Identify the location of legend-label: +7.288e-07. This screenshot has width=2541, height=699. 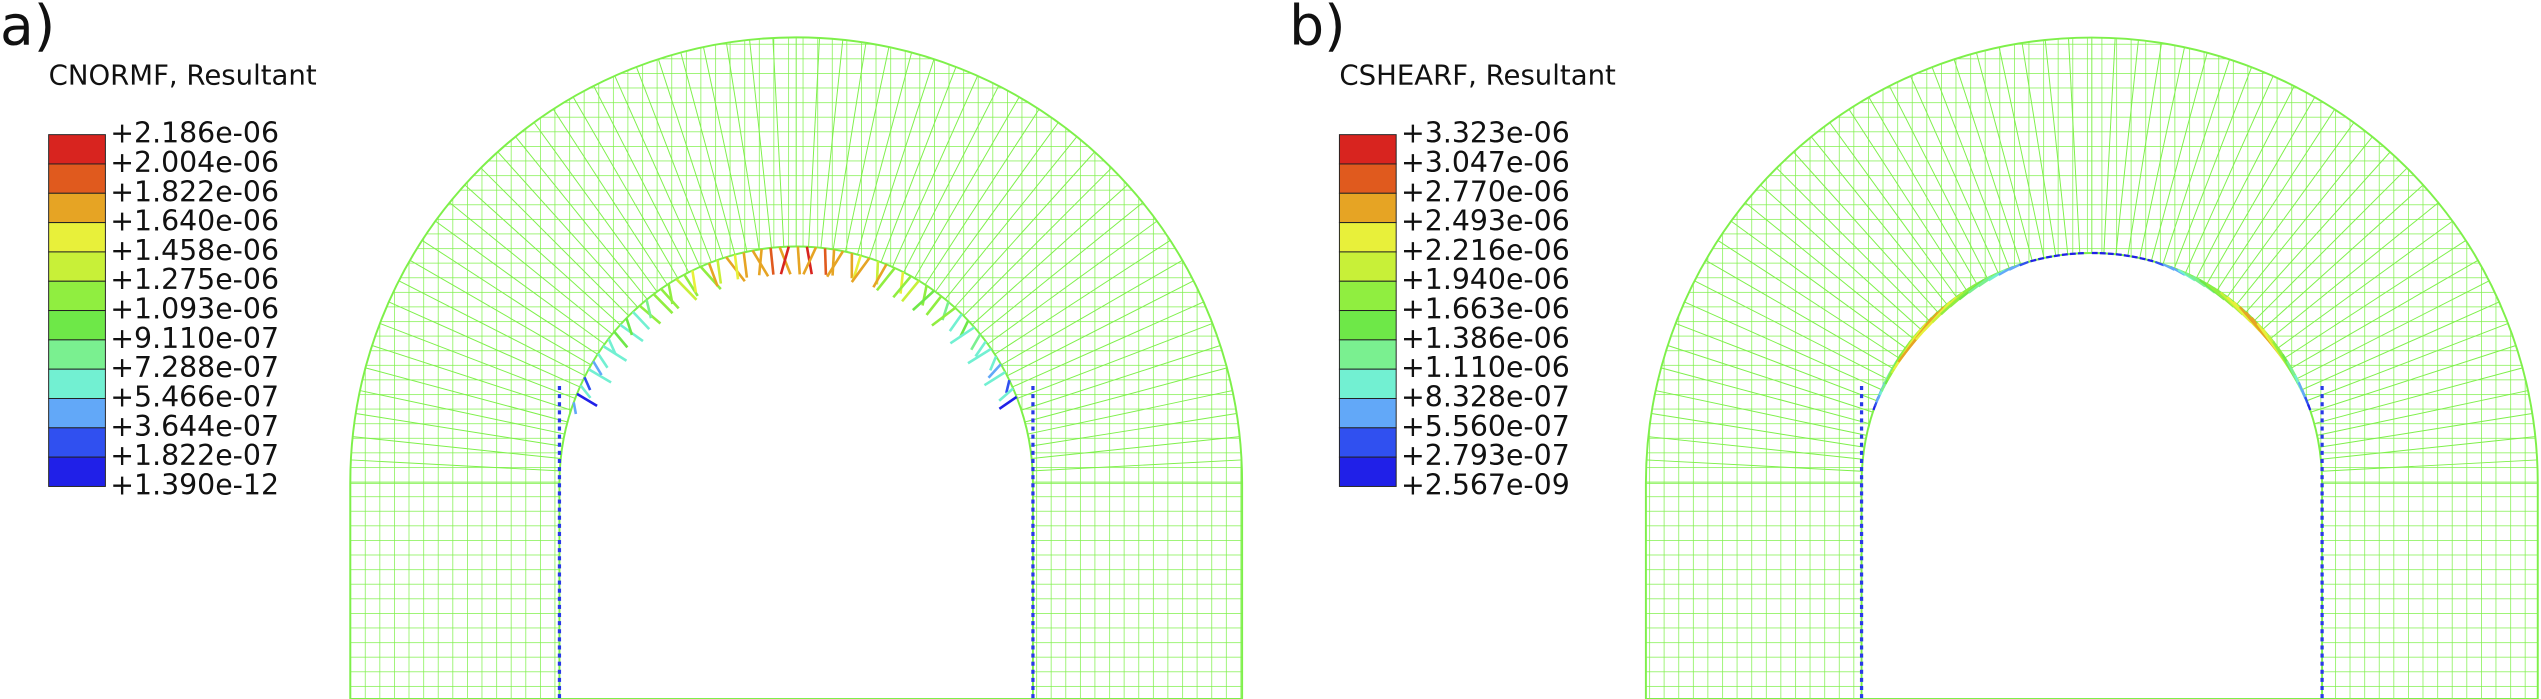
(194, 367).